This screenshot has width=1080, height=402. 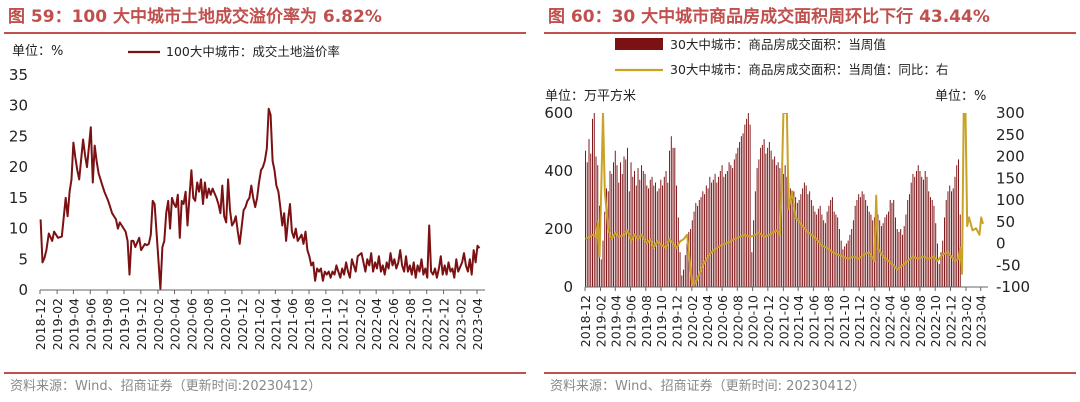 I want to click on y-tick-label-right: 0, so click(x=1001, y=244).